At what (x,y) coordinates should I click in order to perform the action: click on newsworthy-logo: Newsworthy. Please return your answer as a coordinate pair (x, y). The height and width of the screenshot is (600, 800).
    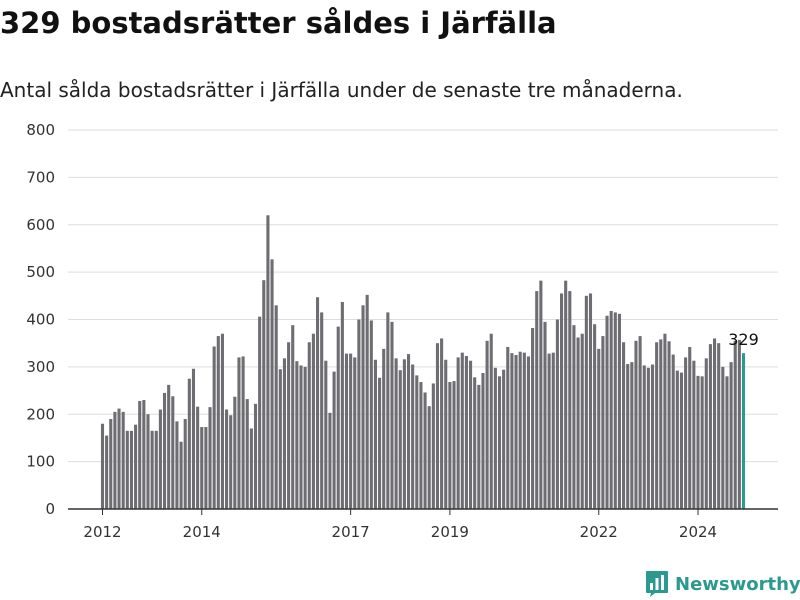
    Looking at the image, I should click on (722, 584).